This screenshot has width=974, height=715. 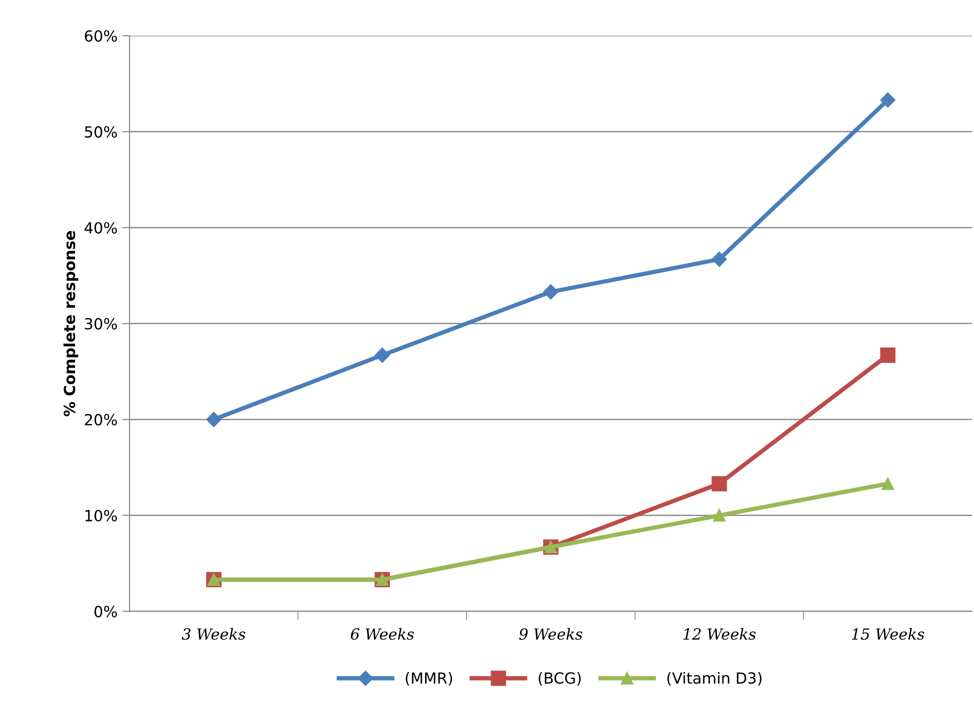 I want to click on y-tick-label: 60%, so click(x=100, y=36).